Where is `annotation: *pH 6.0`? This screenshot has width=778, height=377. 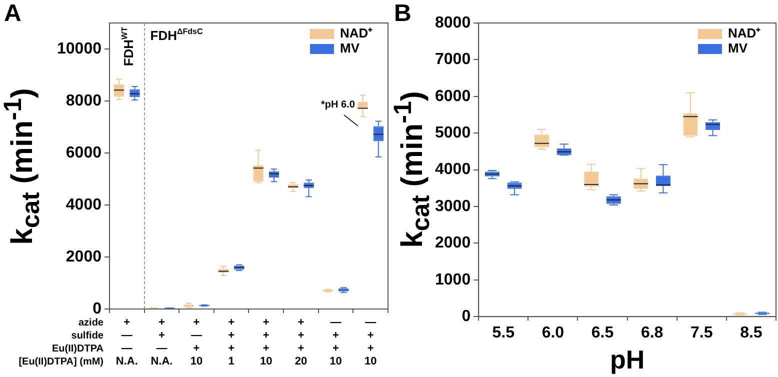
annotation: *pH 6.0 is located at coordinates (338, 105).